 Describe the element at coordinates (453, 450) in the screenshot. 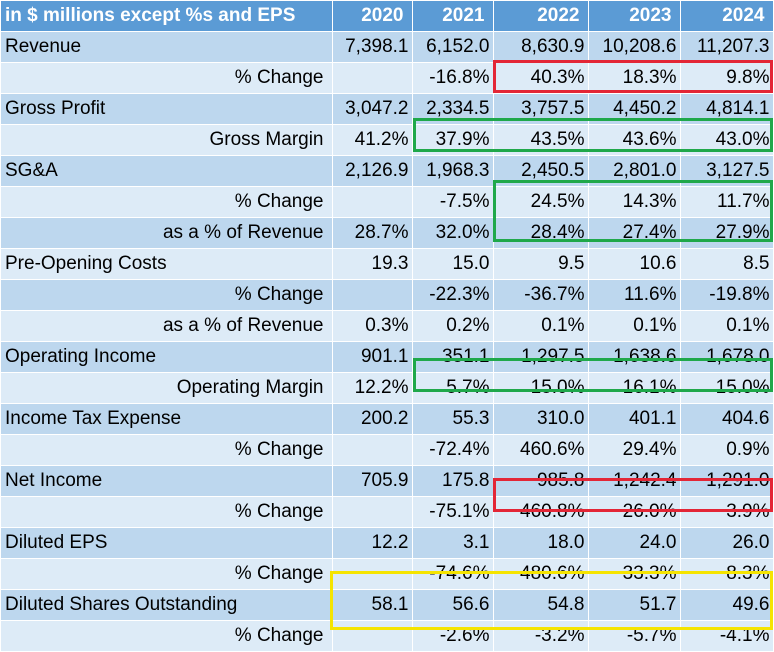

I see `value-cell: -72.4%` at that location.